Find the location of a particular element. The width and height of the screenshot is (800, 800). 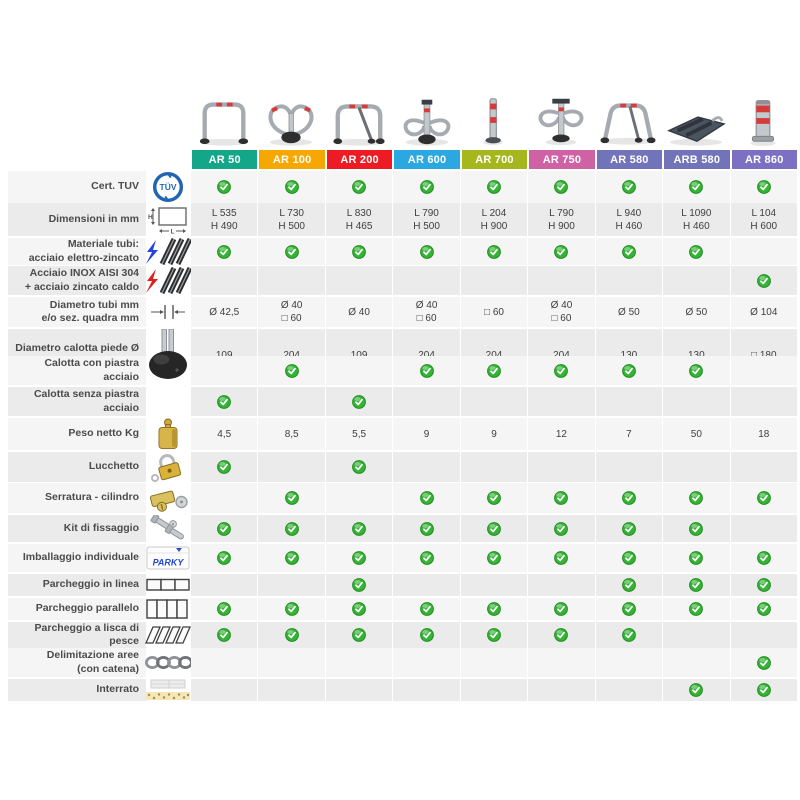

spec-row-parcheggio-in-linea: Parcheggio in linea is located at coordinates (402, 585).